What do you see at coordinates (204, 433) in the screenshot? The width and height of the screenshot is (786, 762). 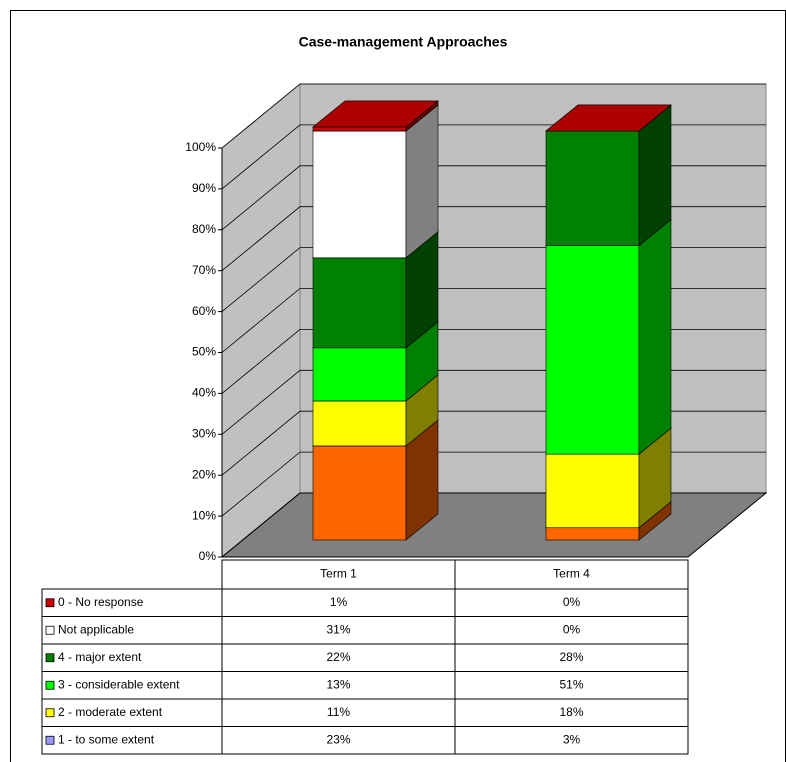 I see `y-tick-label: 30%` at bounding box center [204, 433].